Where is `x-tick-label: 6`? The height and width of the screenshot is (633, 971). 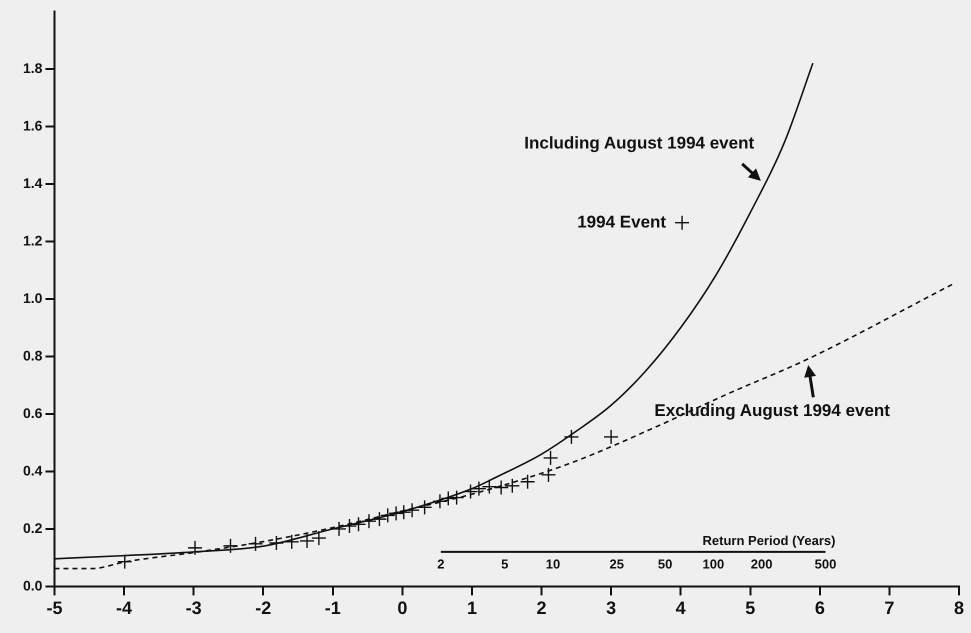 x-tick-label: 6 is located at coordinates (819, 608).